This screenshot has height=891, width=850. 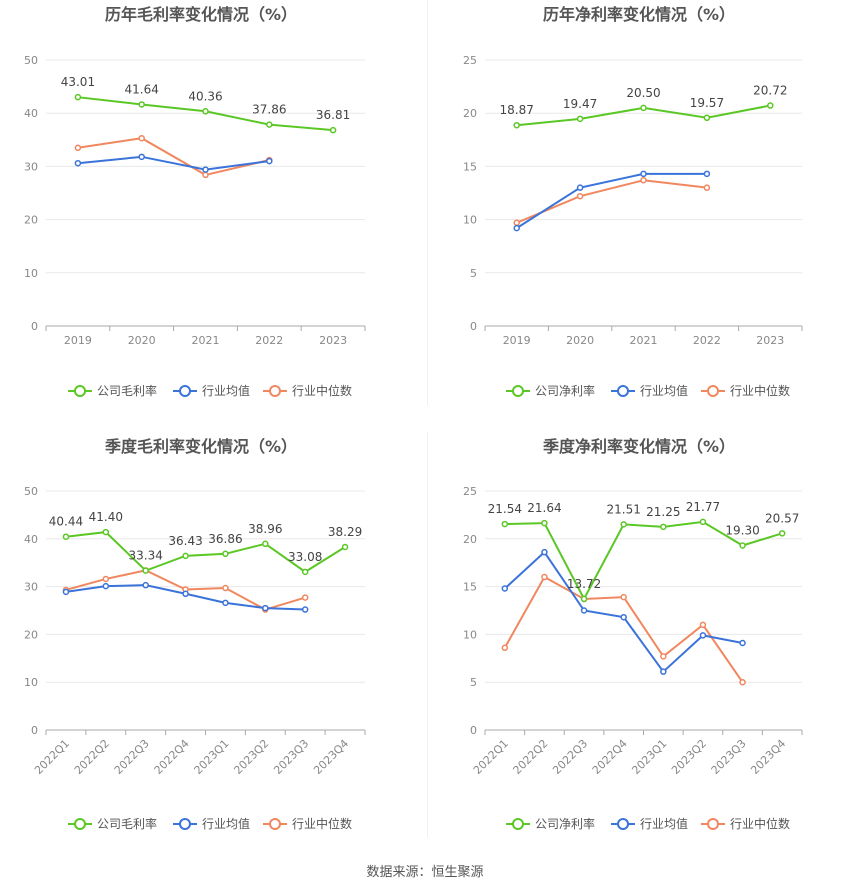 What do you see at coordinates (92, 757) in the screenshot?
I see `x-tick-label: 2022Q2` at bounding box center [92, 757].